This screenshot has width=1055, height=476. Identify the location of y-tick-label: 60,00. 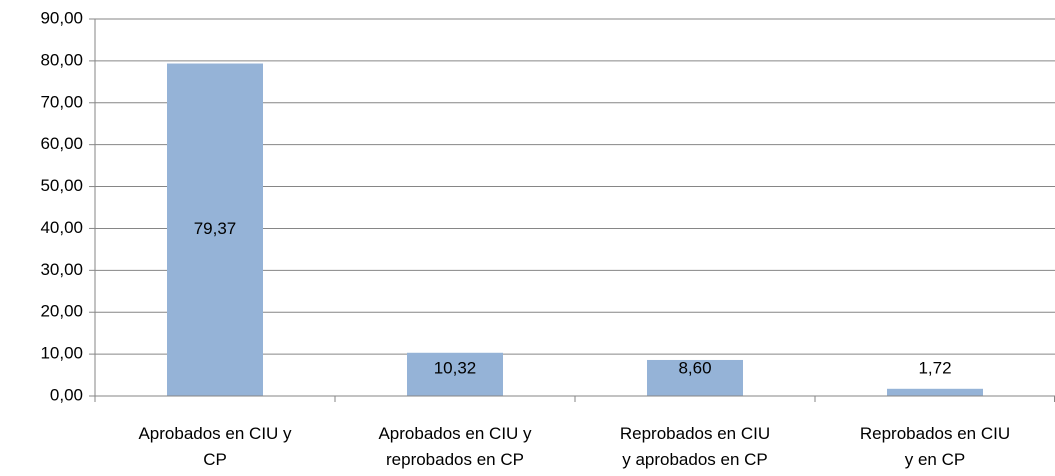
(61, 143).